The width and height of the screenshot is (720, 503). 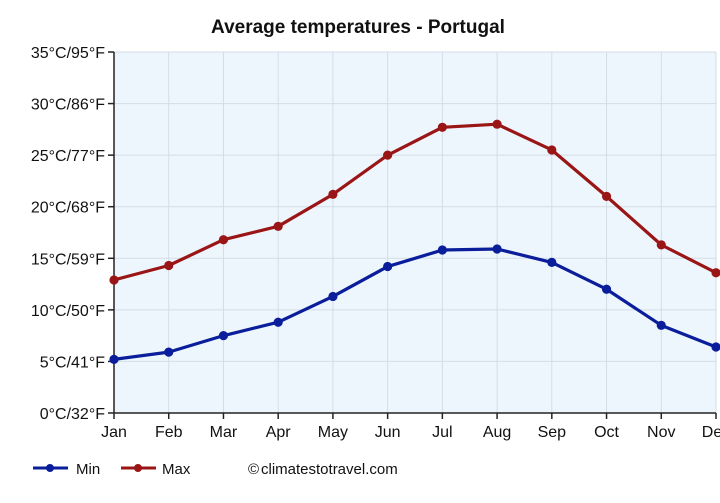 I want to click on copyright-icon: ©, so click(x=253, y=469).